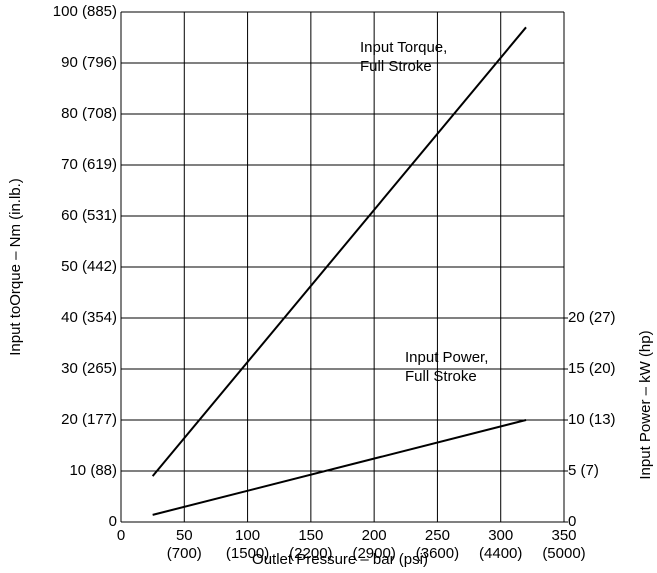 This screenshot has width=657, height=573. What do you see at coordinates (113, 521) in the screenshot?
I see `y-tick-label: 0` at bounding box center [113, 521].